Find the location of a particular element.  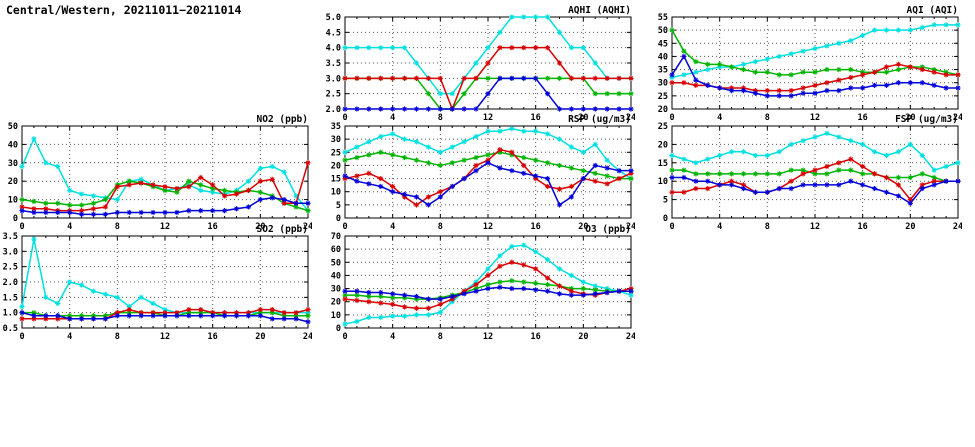

o3-chart: O3 (ppb) 0 4 8 12 16 20 24 0 10 20 30 40 50 60 70 is located at coordinates (475, 283).